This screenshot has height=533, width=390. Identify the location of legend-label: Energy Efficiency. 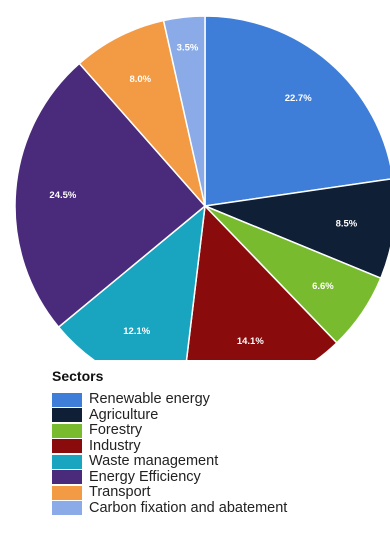
(145, 476).